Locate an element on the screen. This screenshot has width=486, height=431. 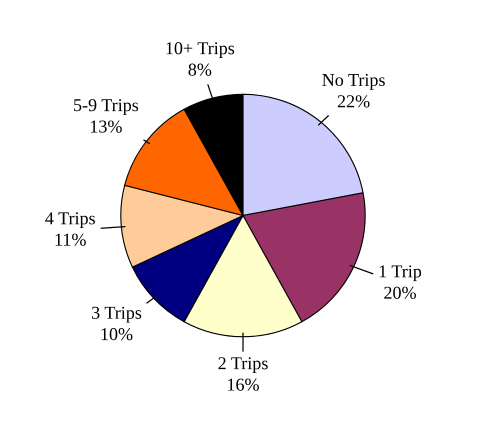
data-label: 20% is located at coordinates (400, 292).